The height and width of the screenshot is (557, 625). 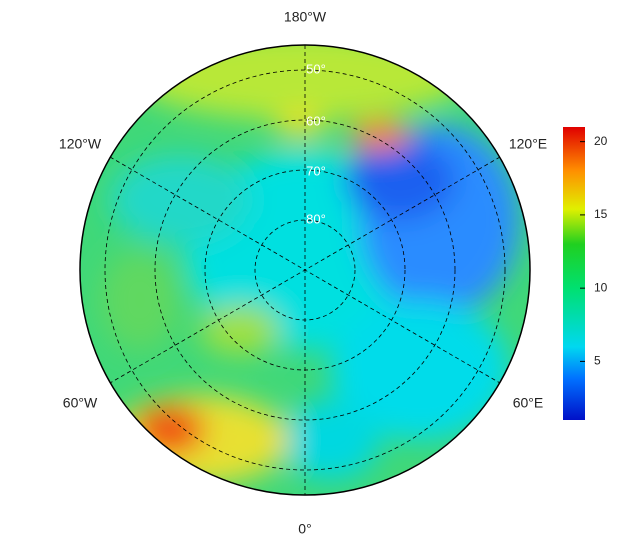 What do you see at coordinates (597, 361) in the screenshot?
I see `colorbar-tick-label: 5` at bounding box center [597, 361].